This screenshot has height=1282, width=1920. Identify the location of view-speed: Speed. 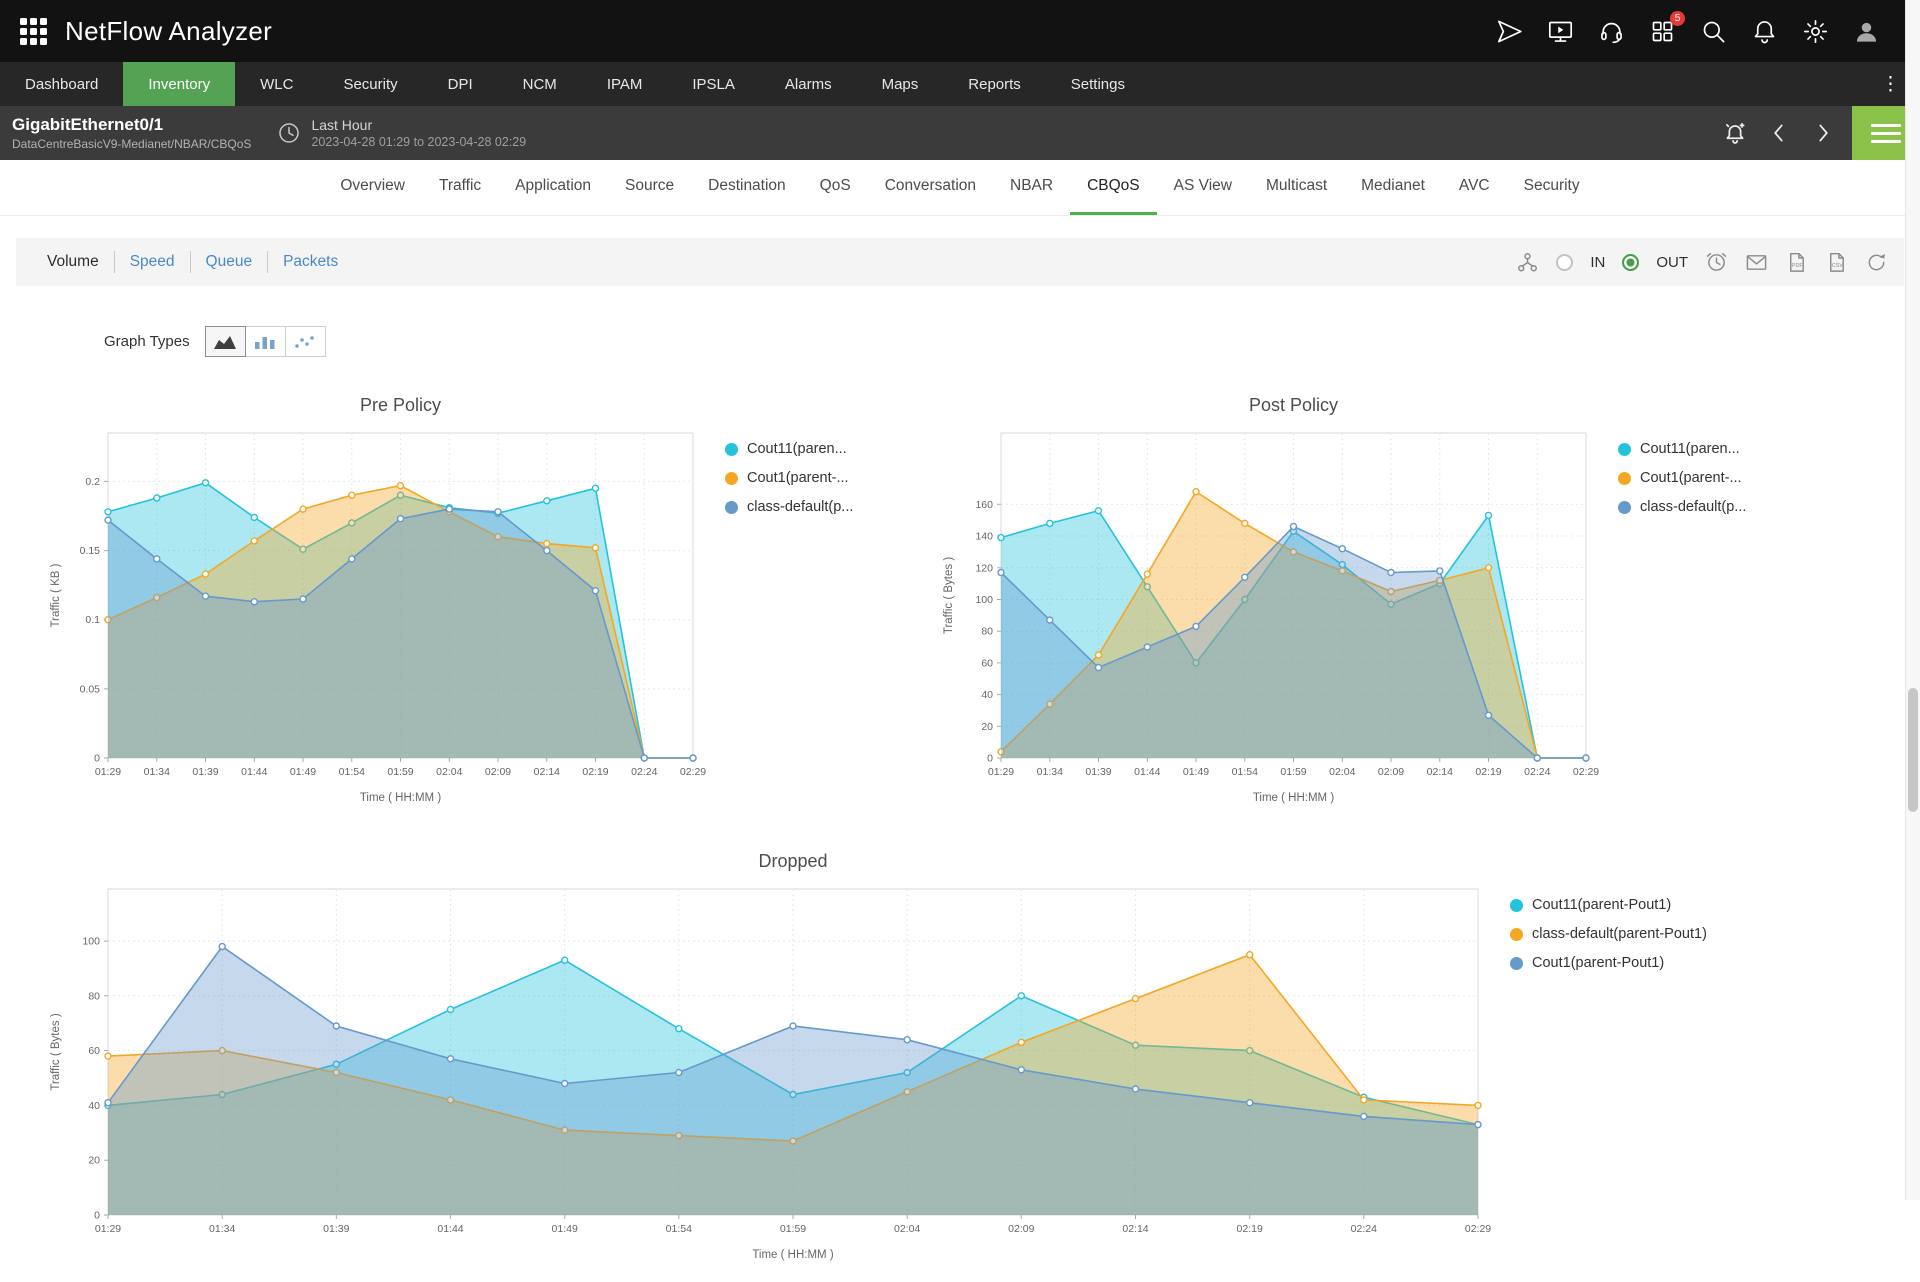
(151, 262).